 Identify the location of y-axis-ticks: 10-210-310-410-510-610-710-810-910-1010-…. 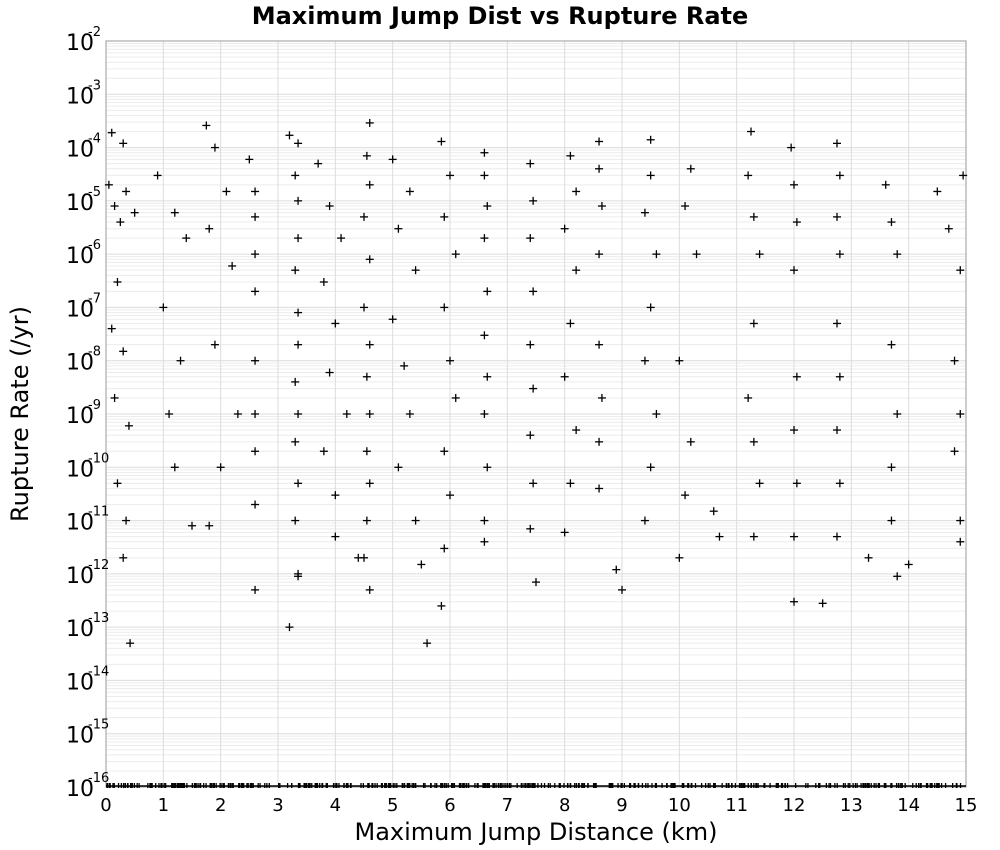
(87, 413).